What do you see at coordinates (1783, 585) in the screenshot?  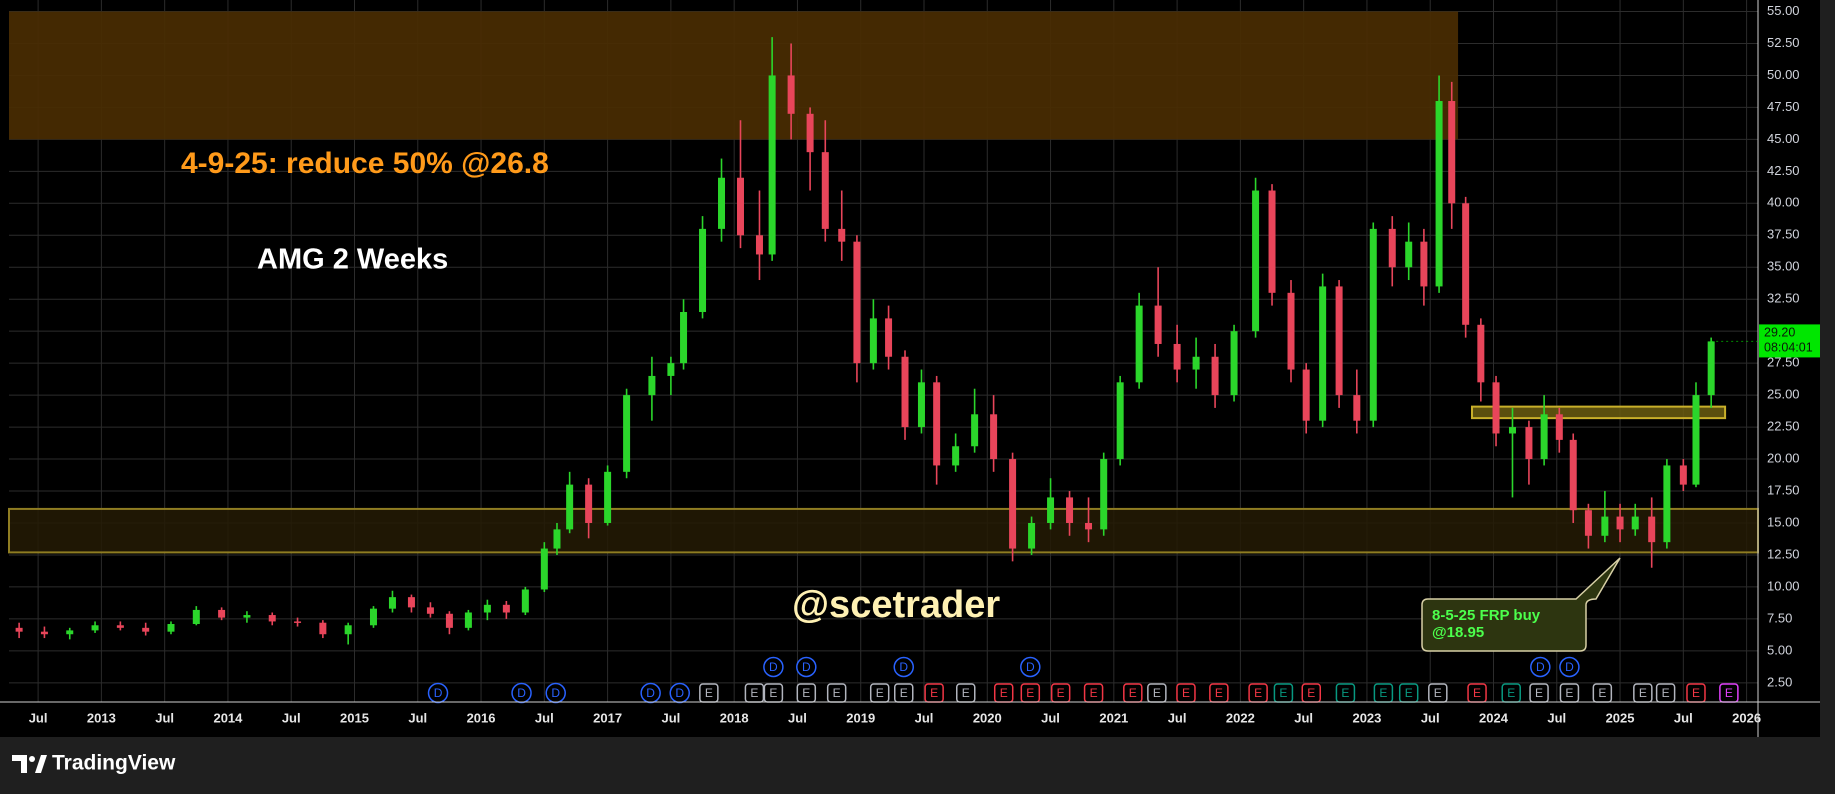 I see `y-tick-label: 10.00` at bounding box center [1783, 585].